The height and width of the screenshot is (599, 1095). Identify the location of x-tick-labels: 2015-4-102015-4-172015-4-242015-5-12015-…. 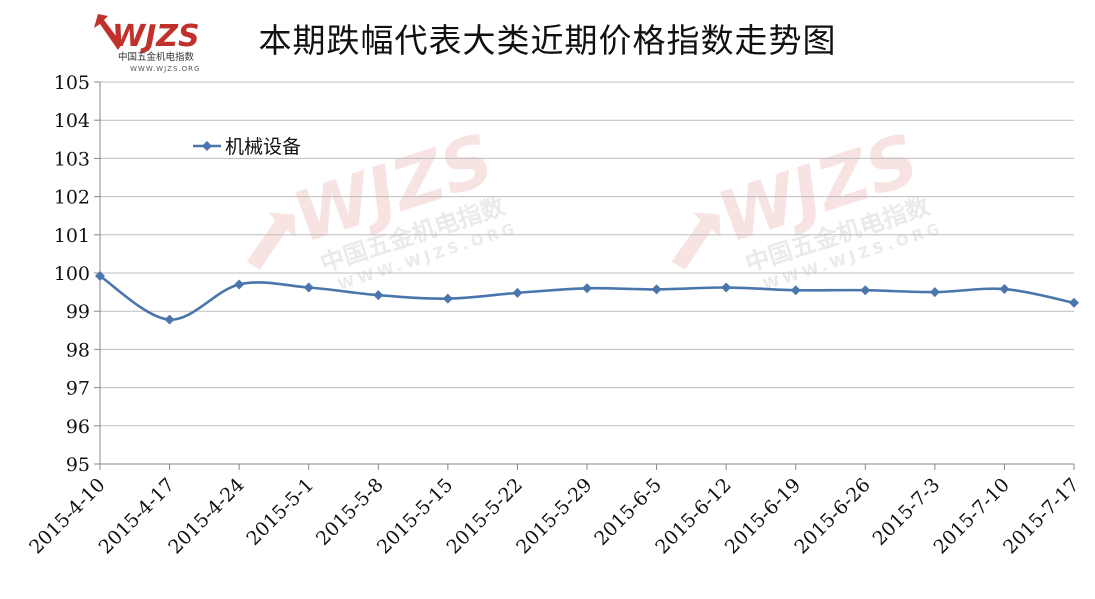
(554, 516).